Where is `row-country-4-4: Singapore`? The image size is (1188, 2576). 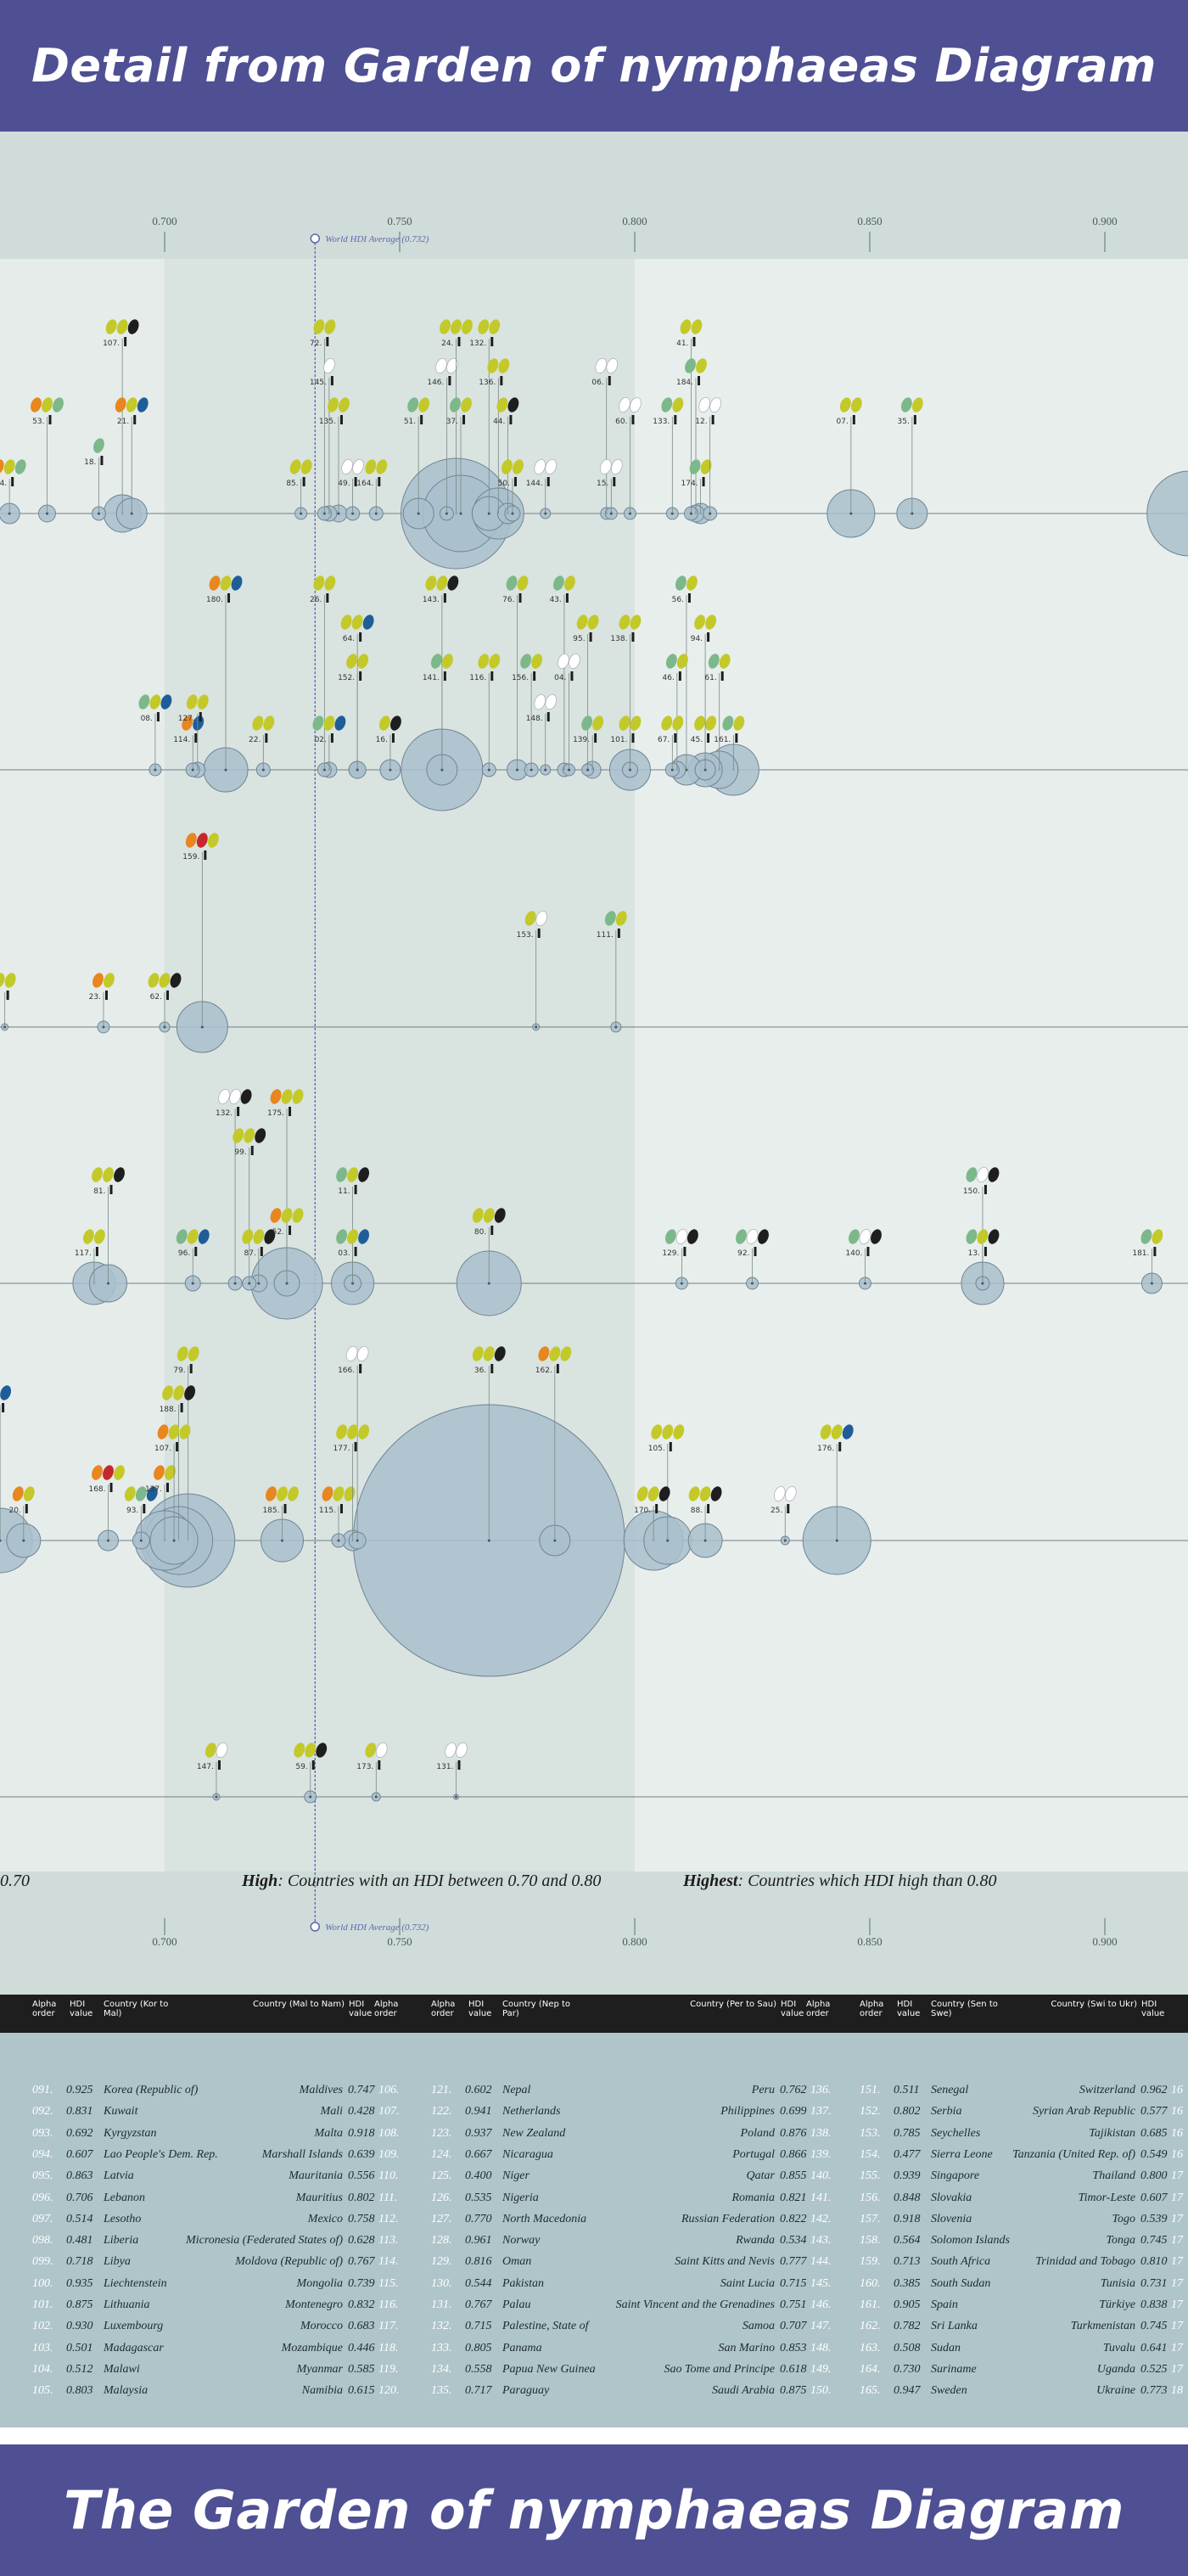 row-country-4-4: Singapore is located at coordinates (955, 2176).